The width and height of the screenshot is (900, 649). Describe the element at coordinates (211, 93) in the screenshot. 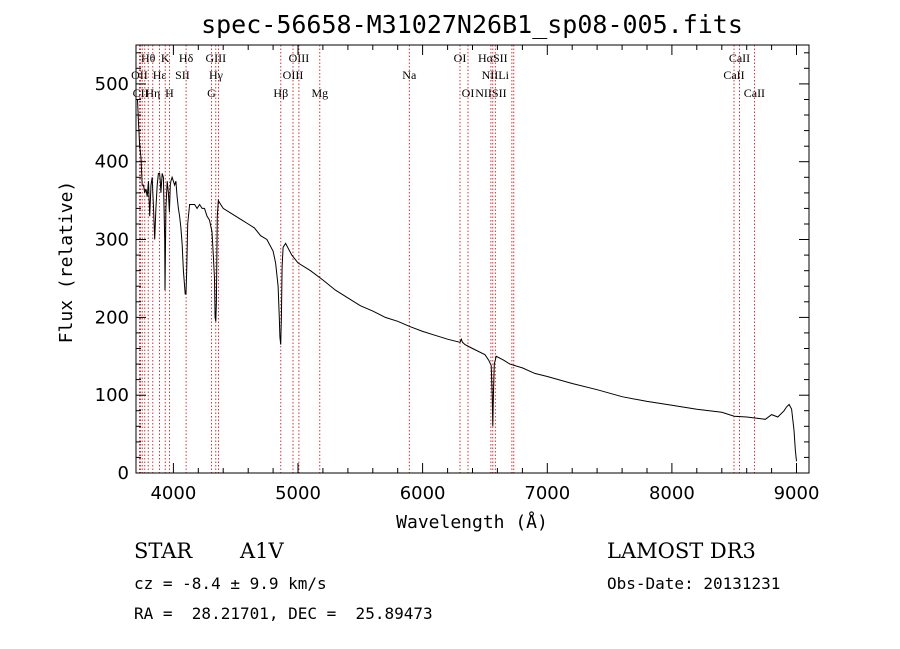

I see `marker-label: G` at that location.